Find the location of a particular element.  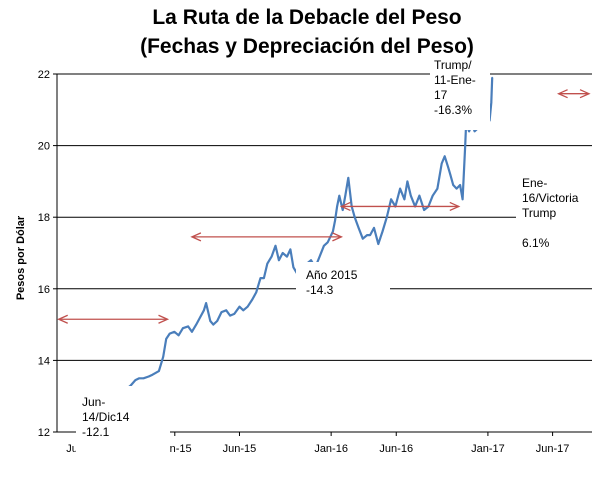

annotation-trump-11ene17: Trump/ 11-Ene- 17 -16.3% is located at coordinates (460, 94).